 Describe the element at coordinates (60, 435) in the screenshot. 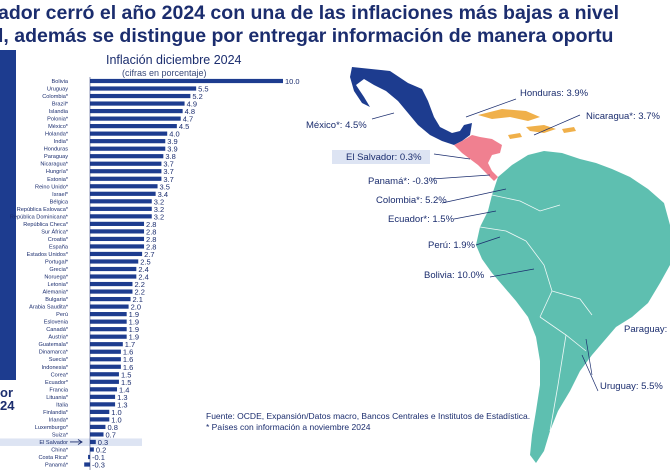

I see `category-label: Suiza*` at that location.